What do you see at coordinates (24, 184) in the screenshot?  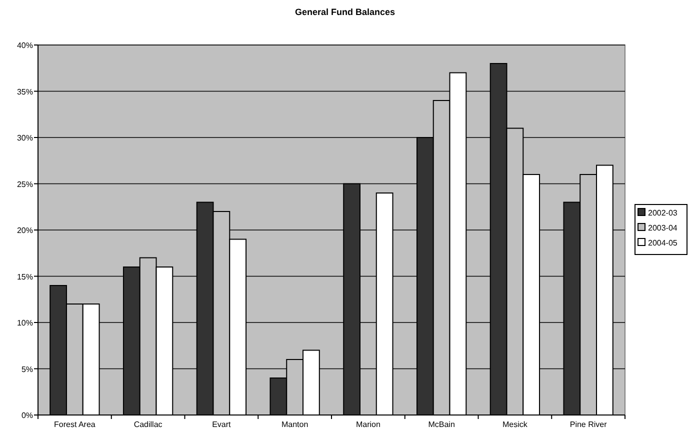 I see `y-tick-label: 25%` at bounding box center [24, 184].